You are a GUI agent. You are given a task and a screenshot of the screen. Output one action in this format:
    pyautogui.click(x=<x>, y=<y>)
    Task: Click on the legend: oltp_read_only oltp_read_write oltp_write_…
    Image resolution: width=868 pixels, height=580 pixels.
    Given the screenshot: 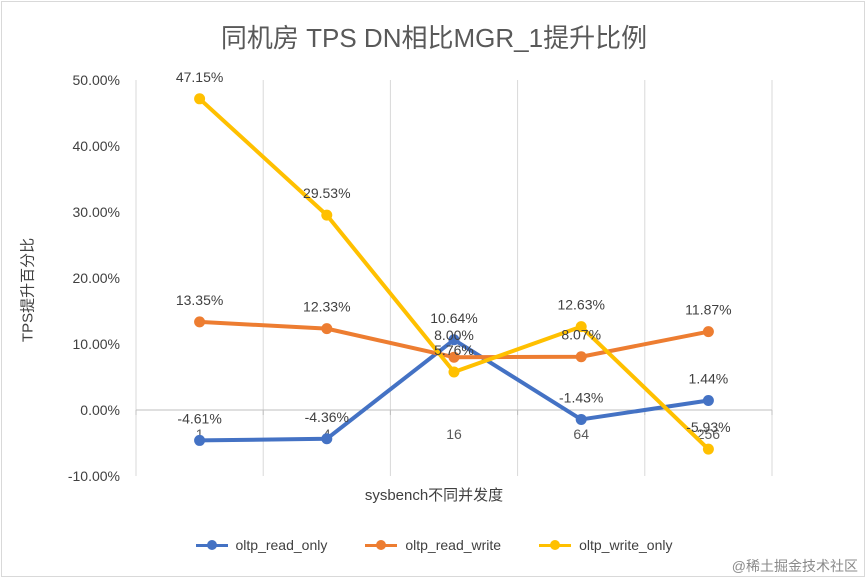 What is the action you would take?
    pyautogui.click(x=434, y=545)
    